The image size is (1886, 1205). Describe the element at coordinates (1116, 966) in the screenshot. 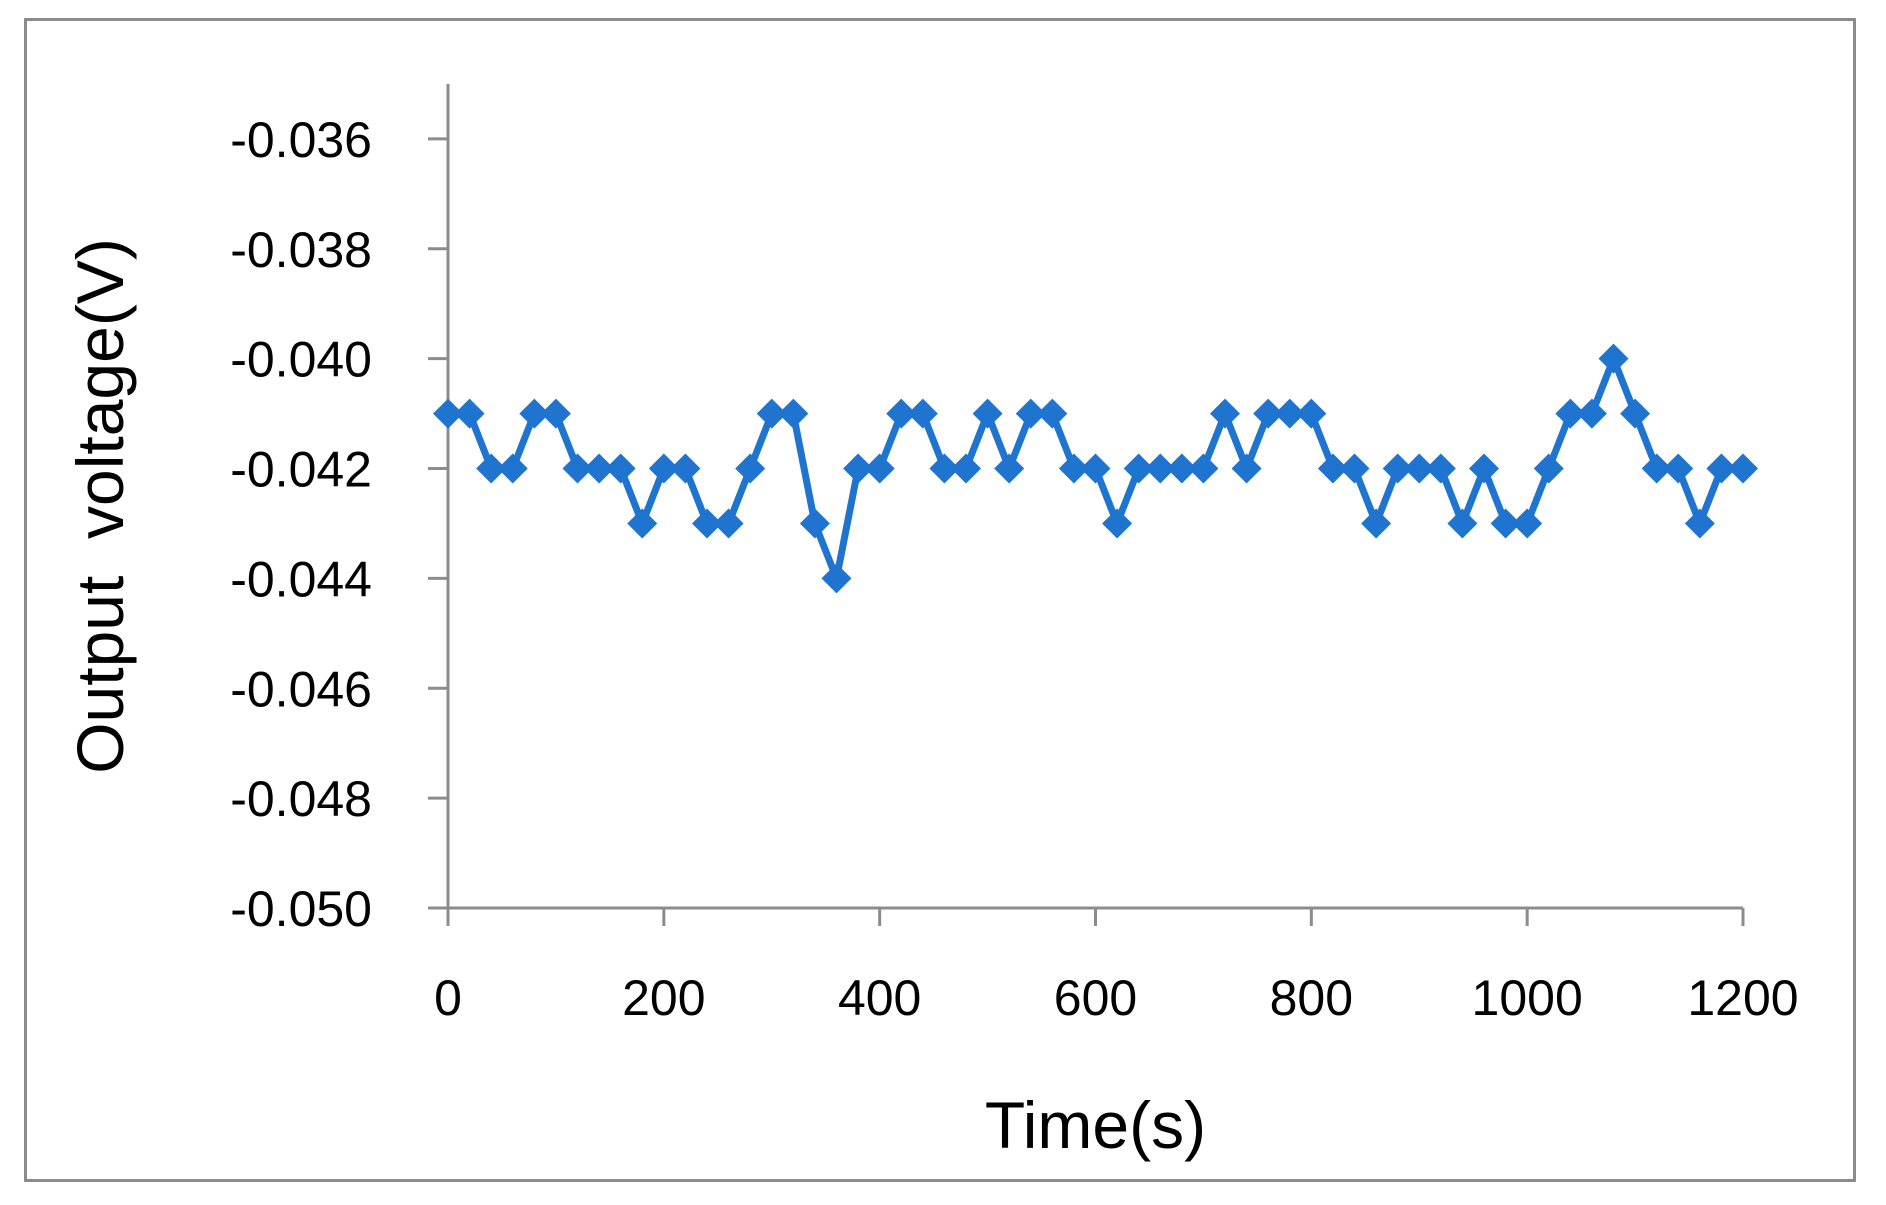

I see `x-axis: 0 200 400 600 800 1000 1200` at that location.